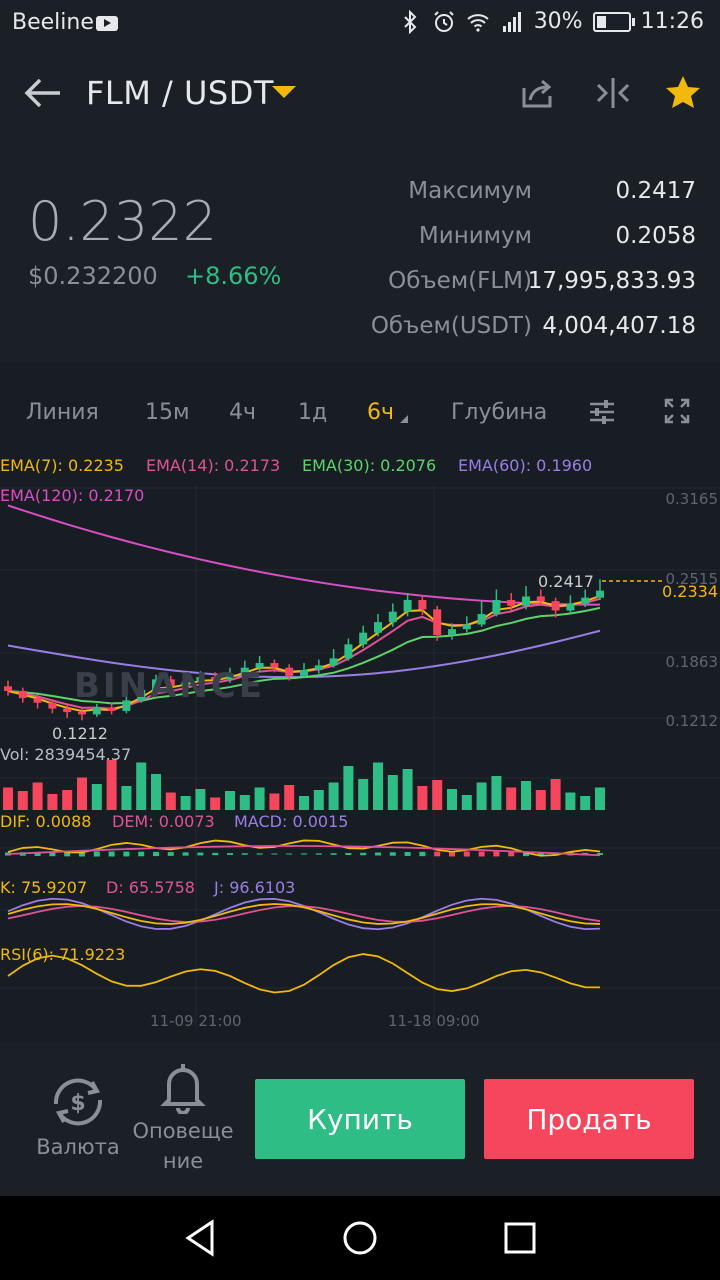 The width and height of the screenshot is (720, 1280). I want to click on dem-line, so click(304, 851).